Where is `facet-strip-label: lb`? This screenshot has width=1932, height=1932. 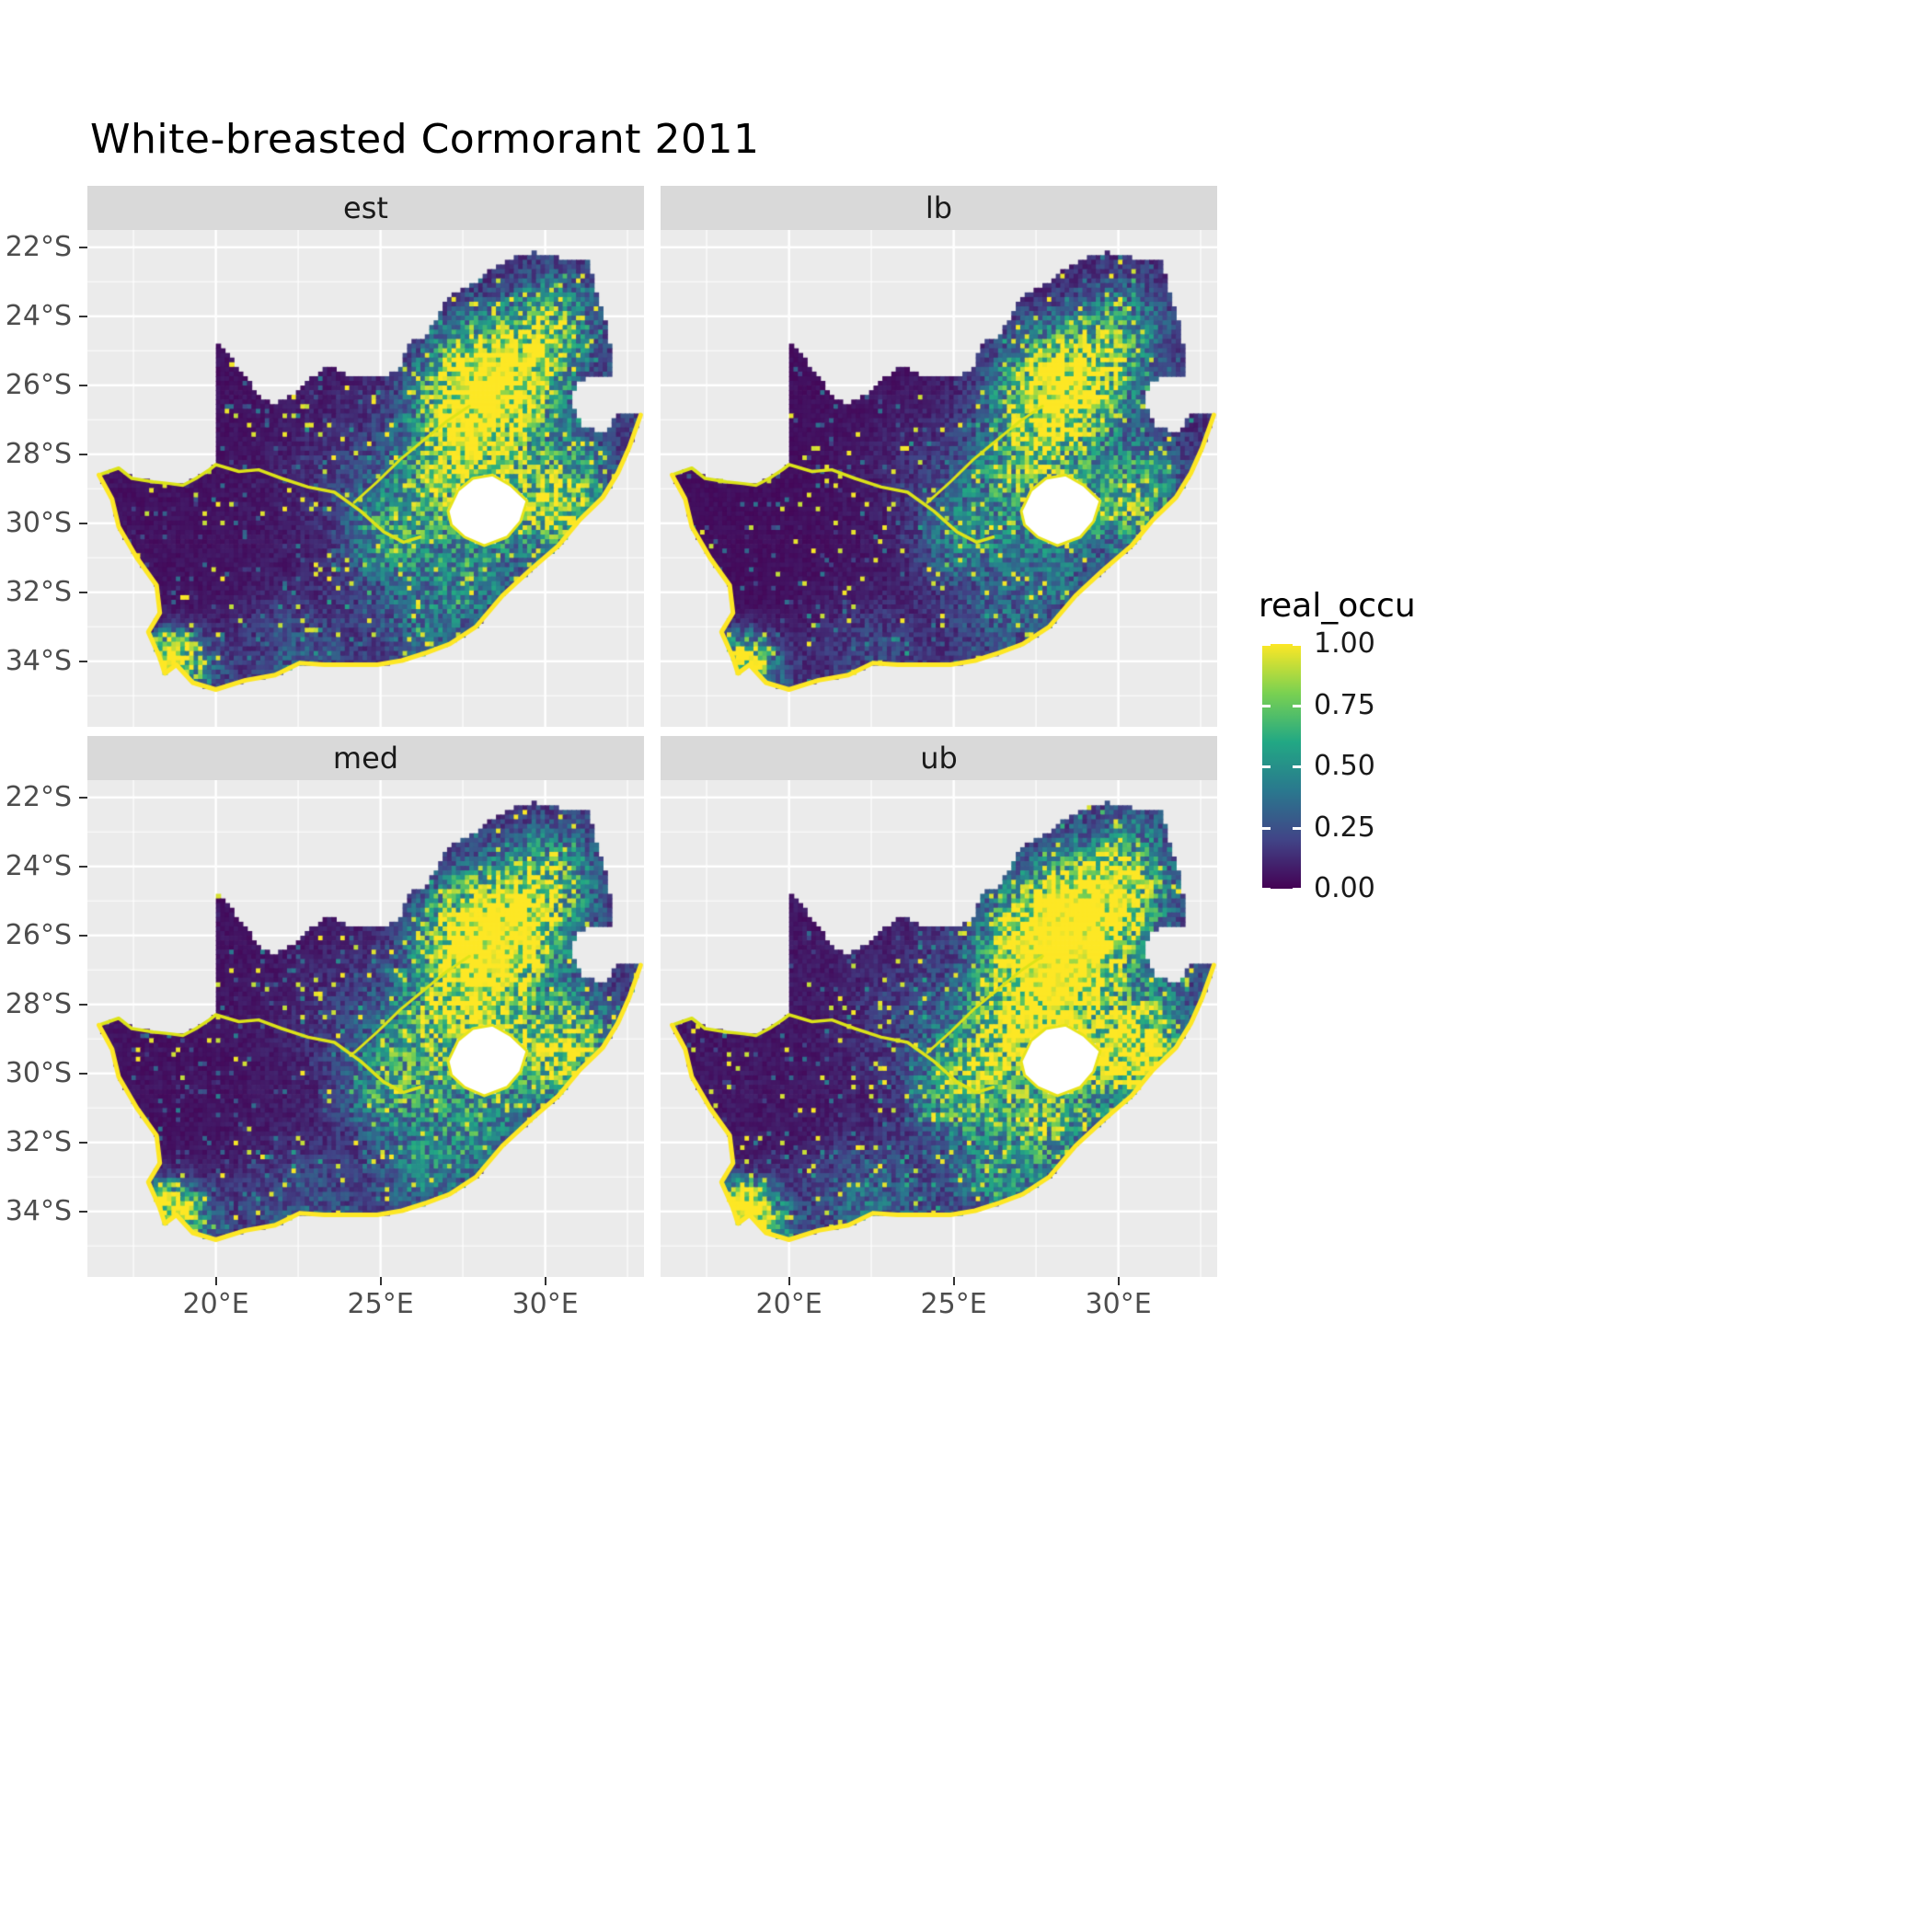 facet-strip-label: lb is located at coordinates (939, 207).